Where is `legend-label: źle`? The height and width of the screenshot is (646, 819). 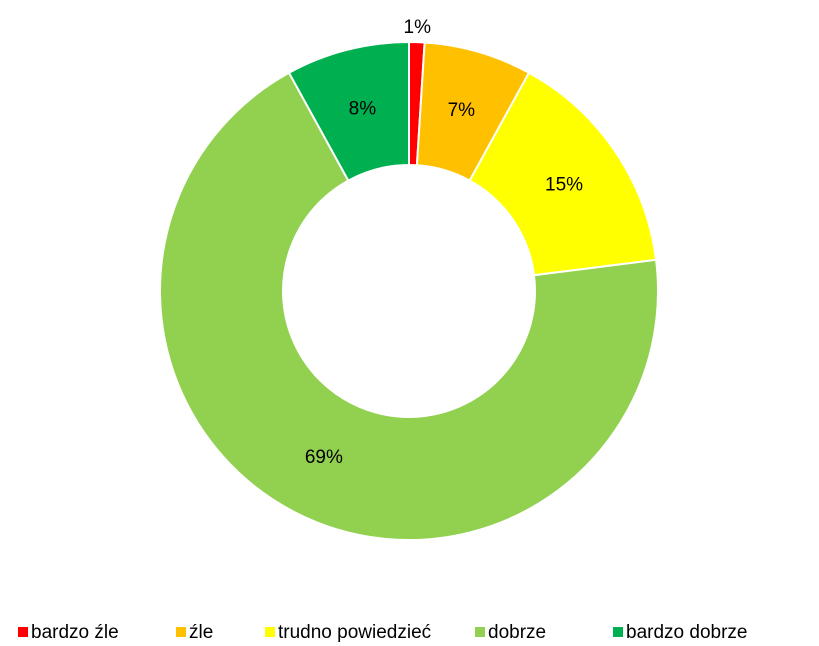 legend-label: źle is located at coordinates (201, 632).